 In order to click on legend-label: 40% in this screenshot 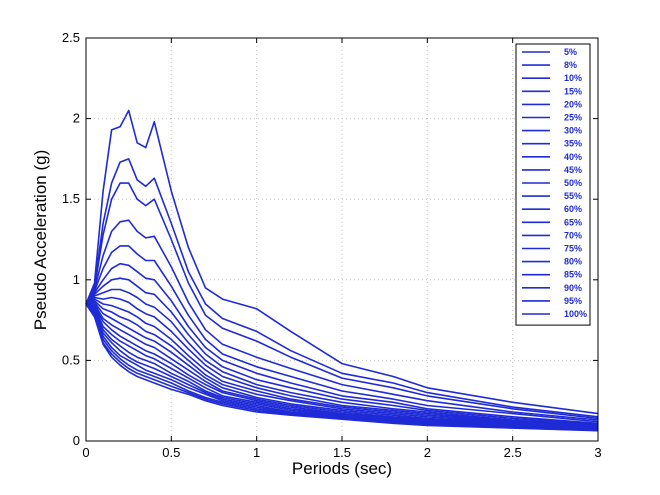, I will do `click(573, 157)`.